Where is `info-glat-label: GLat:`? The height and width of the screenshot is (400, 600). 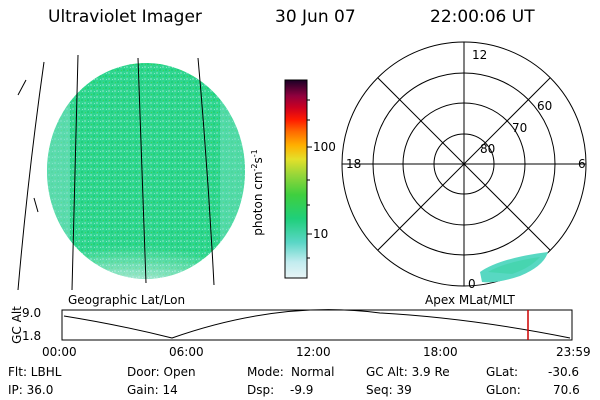
info-glat-label: GLat: is located at coordinates (502, 372).